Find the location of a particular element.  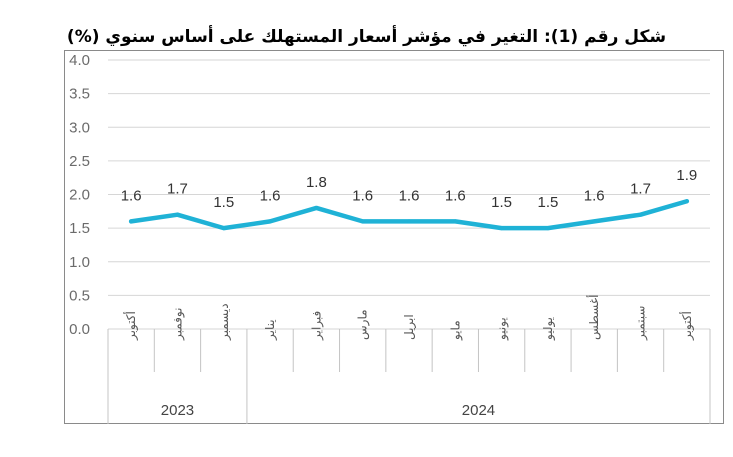

y-tick-label: 0.0 is located at coordinates (79, 329).